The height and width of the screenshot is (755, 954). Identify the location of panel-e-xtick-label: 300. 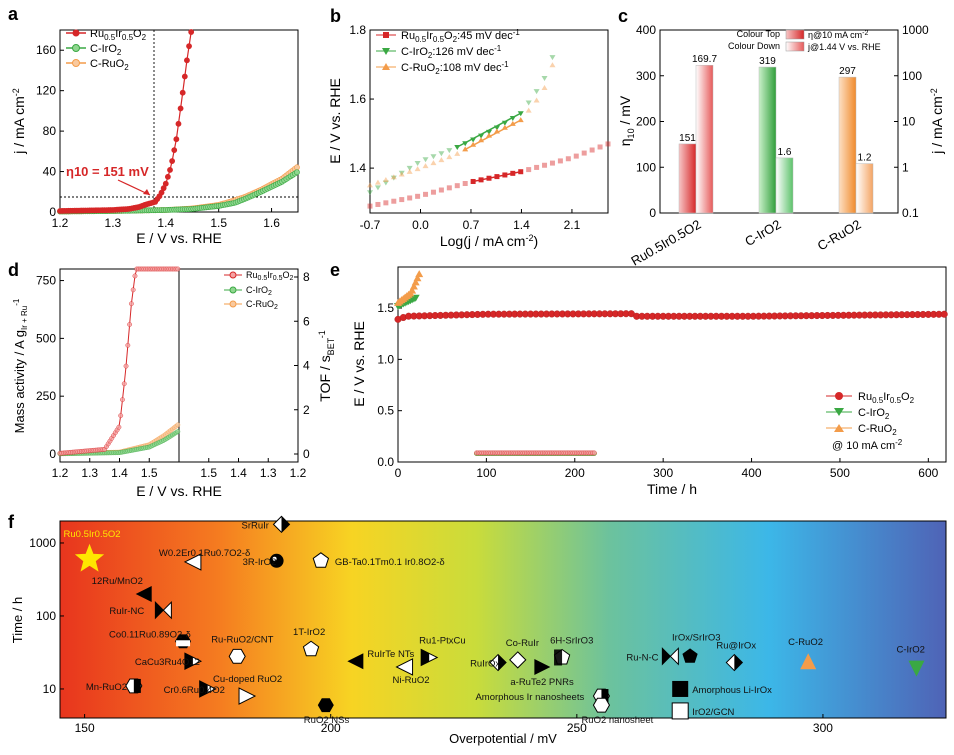
(663, 473).